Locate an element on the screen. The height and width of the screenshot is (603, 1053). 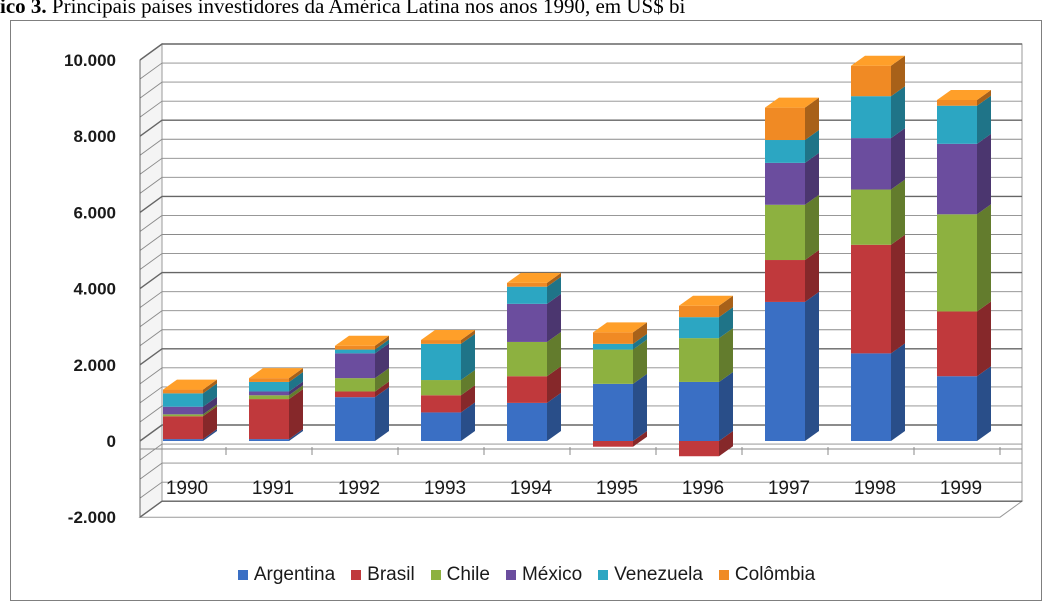
x-tick-label: 1995 is located at coordinates (617, 488).